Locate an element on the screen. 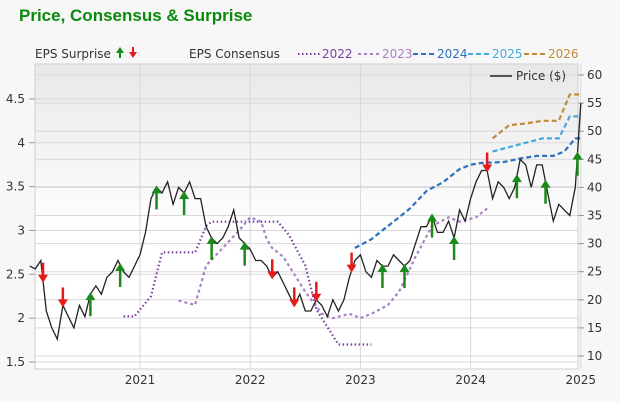 The width and height of the screenshot is (620, 402). left-axis-tick: 2.5 is located at coordinates (15, 274).